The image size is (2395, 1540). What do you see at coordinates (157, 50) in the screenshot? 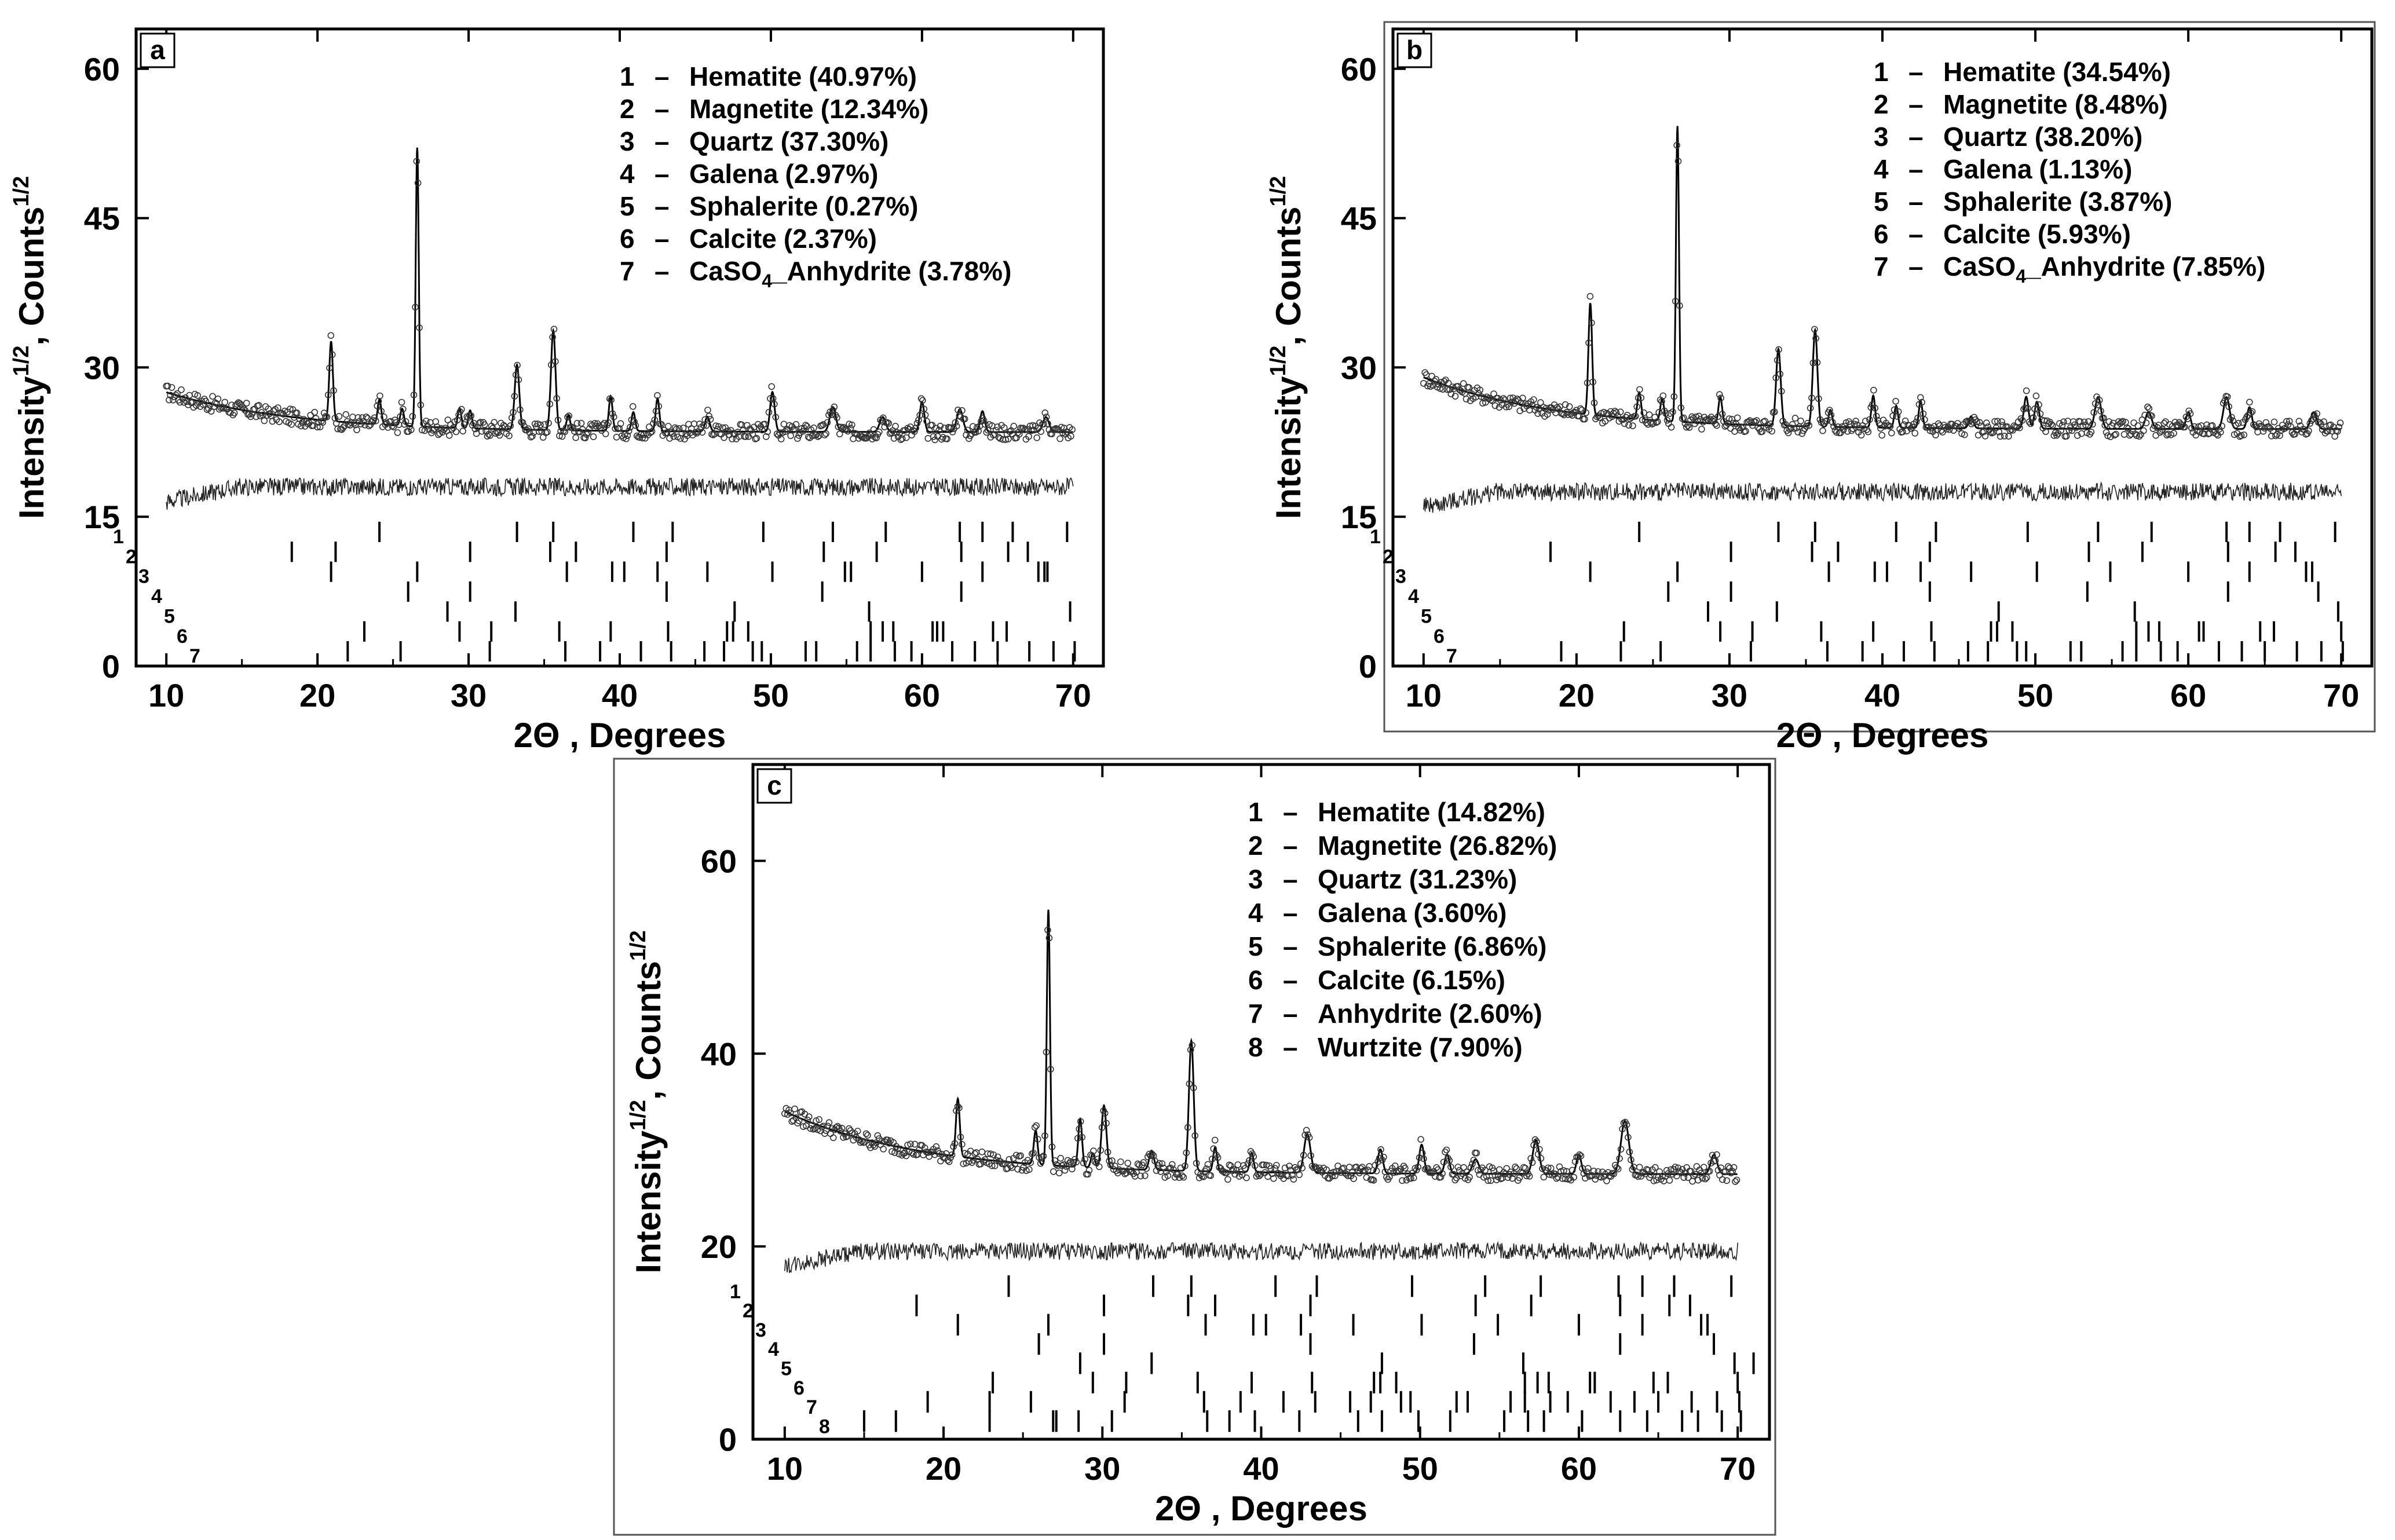
I see `panel-label-box` at bounding box center [157, 50].